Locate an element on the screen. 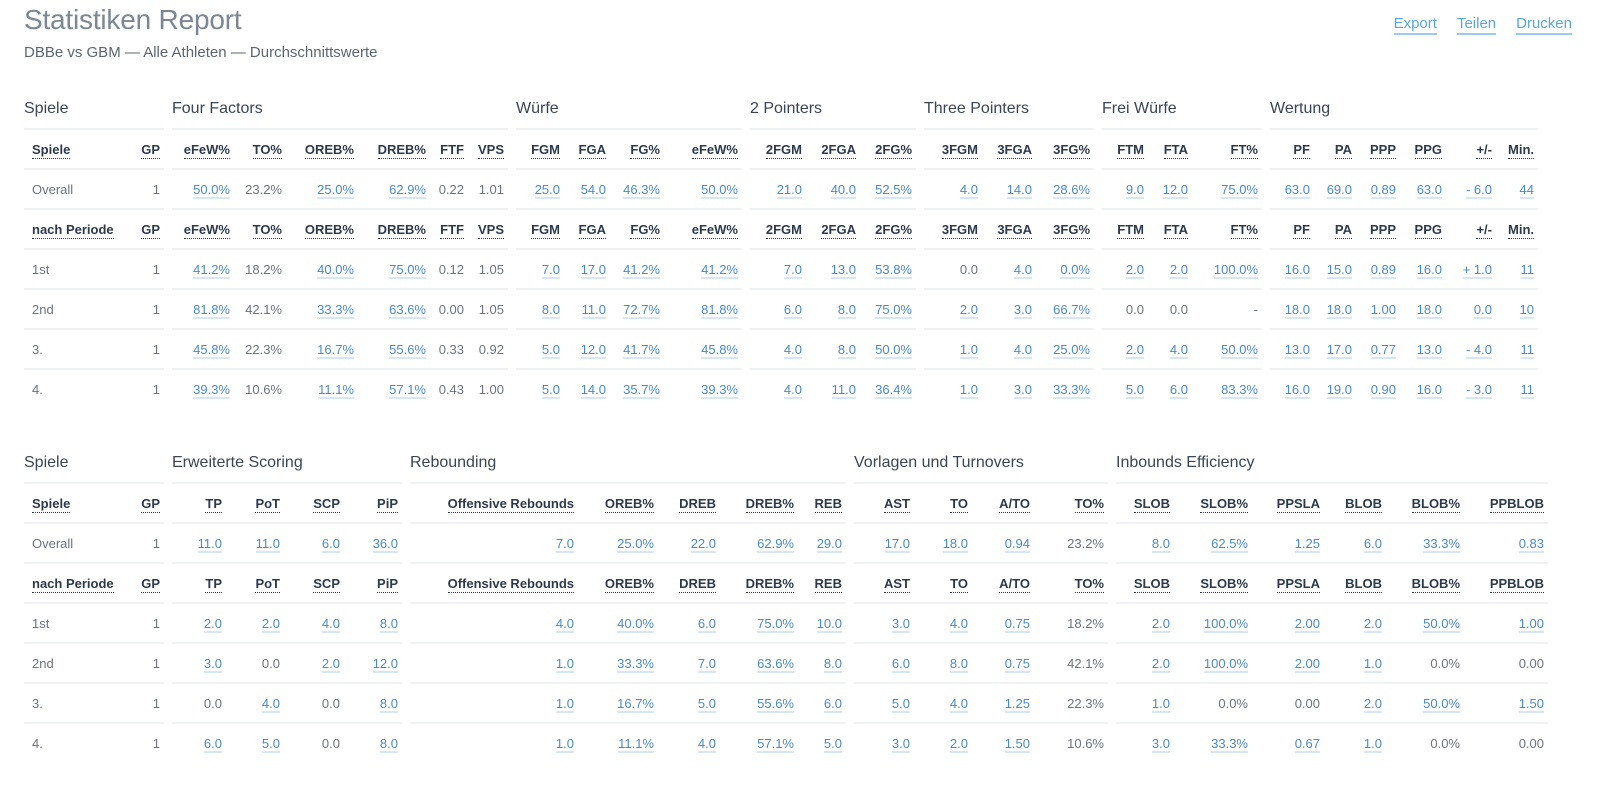  column-header-spiele: Spiele is located at coordinates (74, 150).